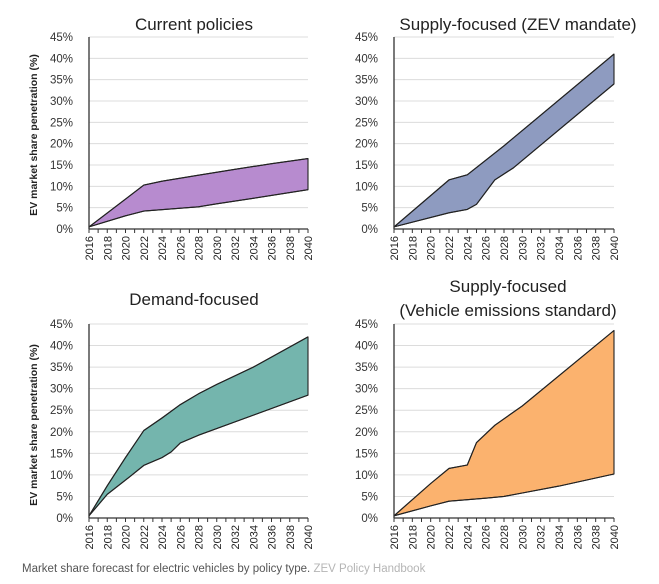 The image size is (659, 584). Describe the element at coordinates (507, 310) in the screenshot. I see `chart-title: (Vehicle emissions standard)` at that location.